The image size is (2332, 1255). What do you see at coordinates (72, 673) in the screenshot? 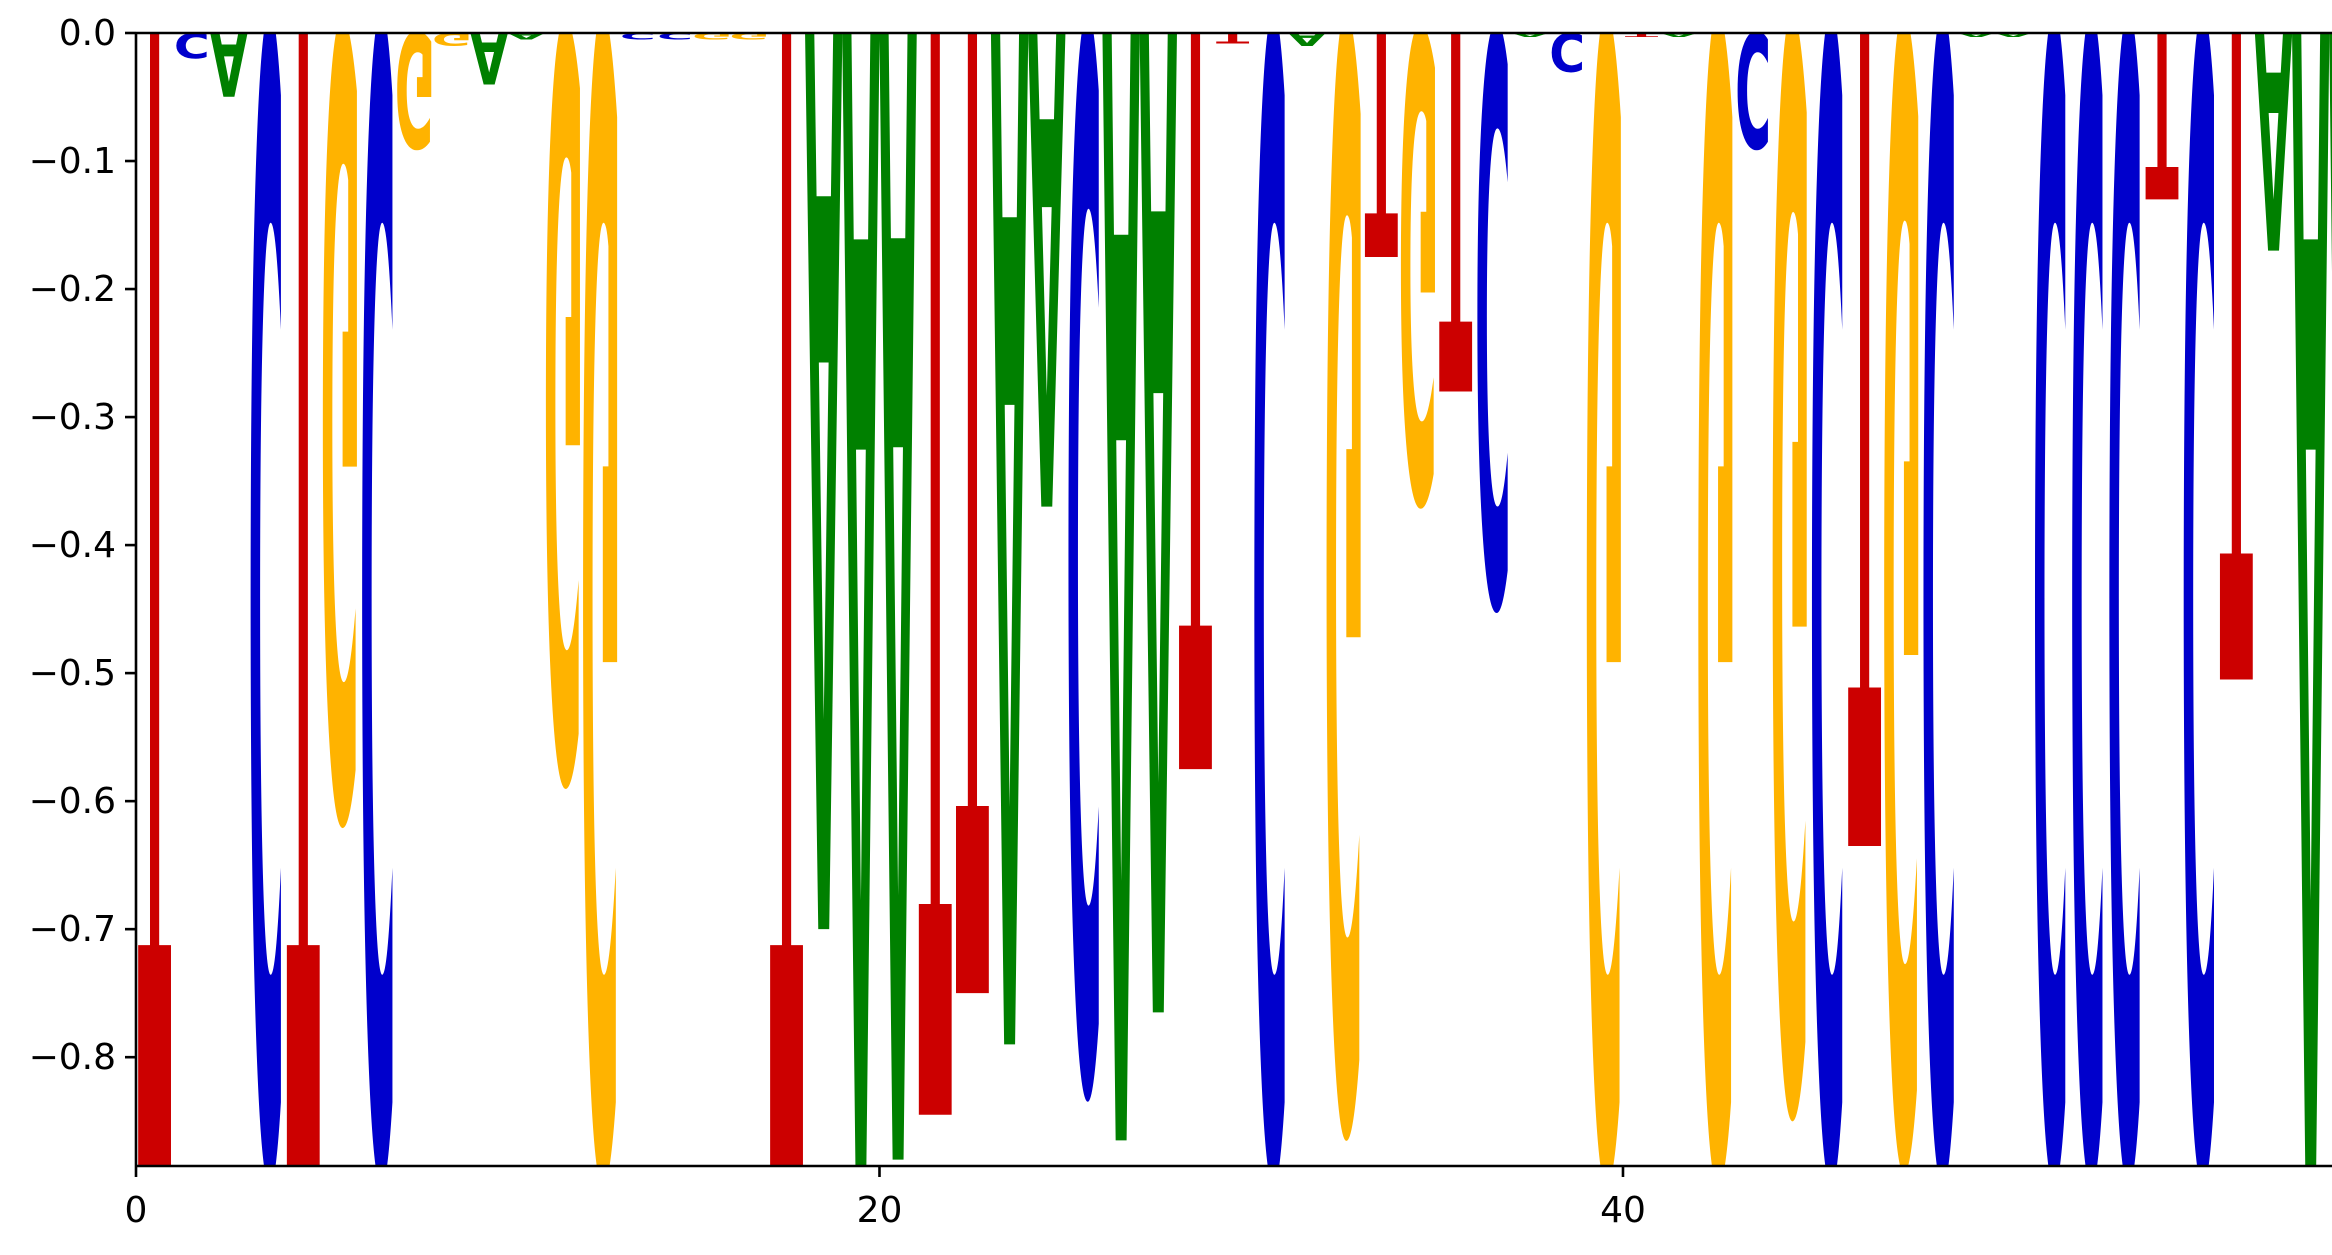
I see `y-tick-label: −0.5` at bounding box center [72, 673].